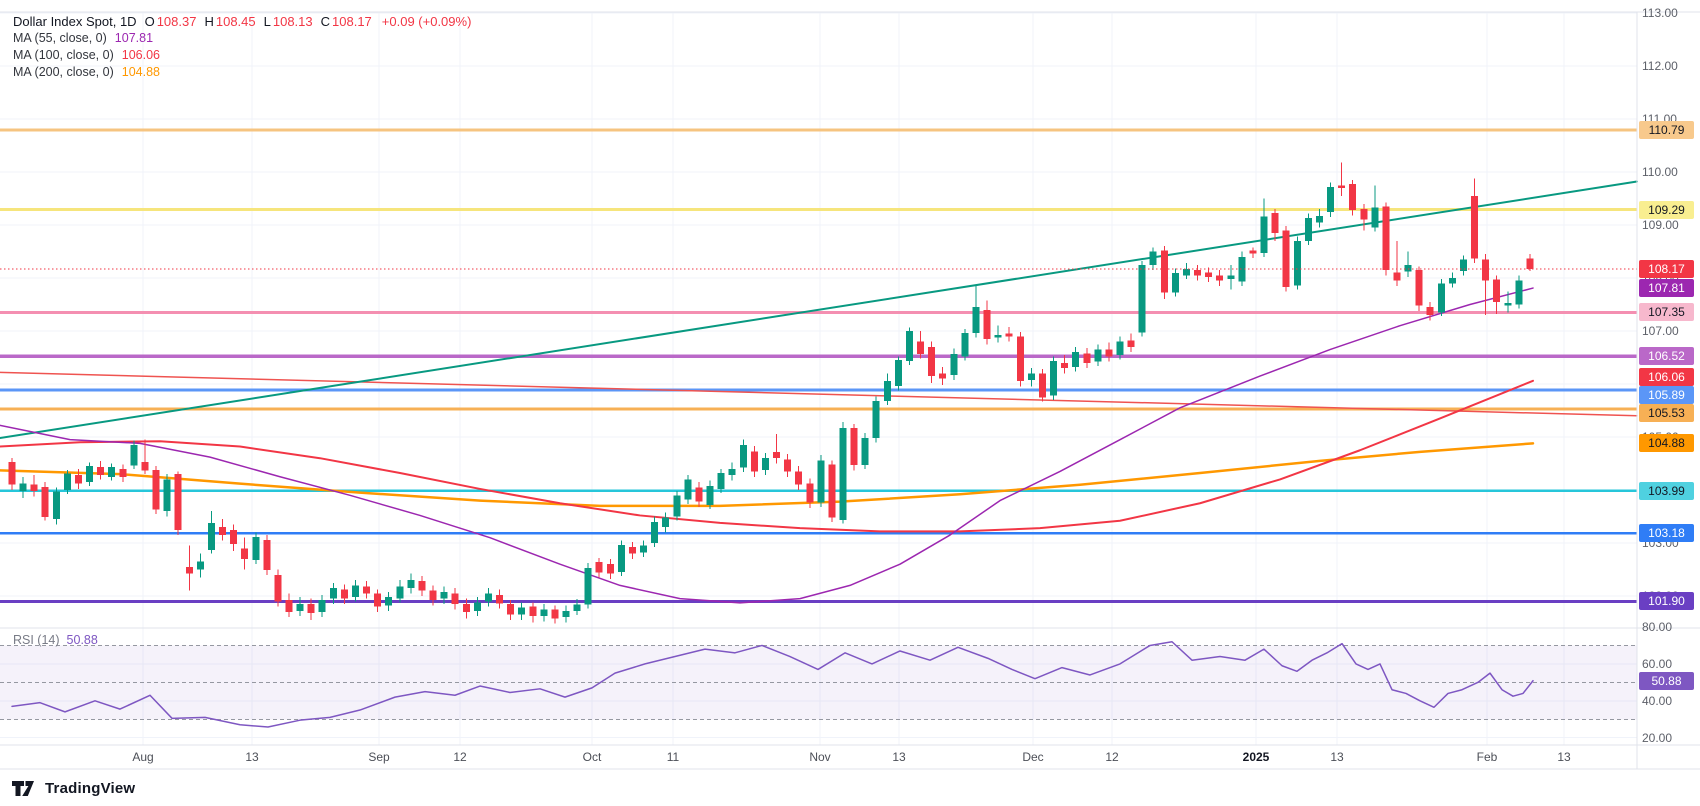 Image resolution: width=1700 pixels, height=806 pixels. Describe the element at coordinates (325, 21) in the screenshot. I see `ohlc-letter: C` at that location.